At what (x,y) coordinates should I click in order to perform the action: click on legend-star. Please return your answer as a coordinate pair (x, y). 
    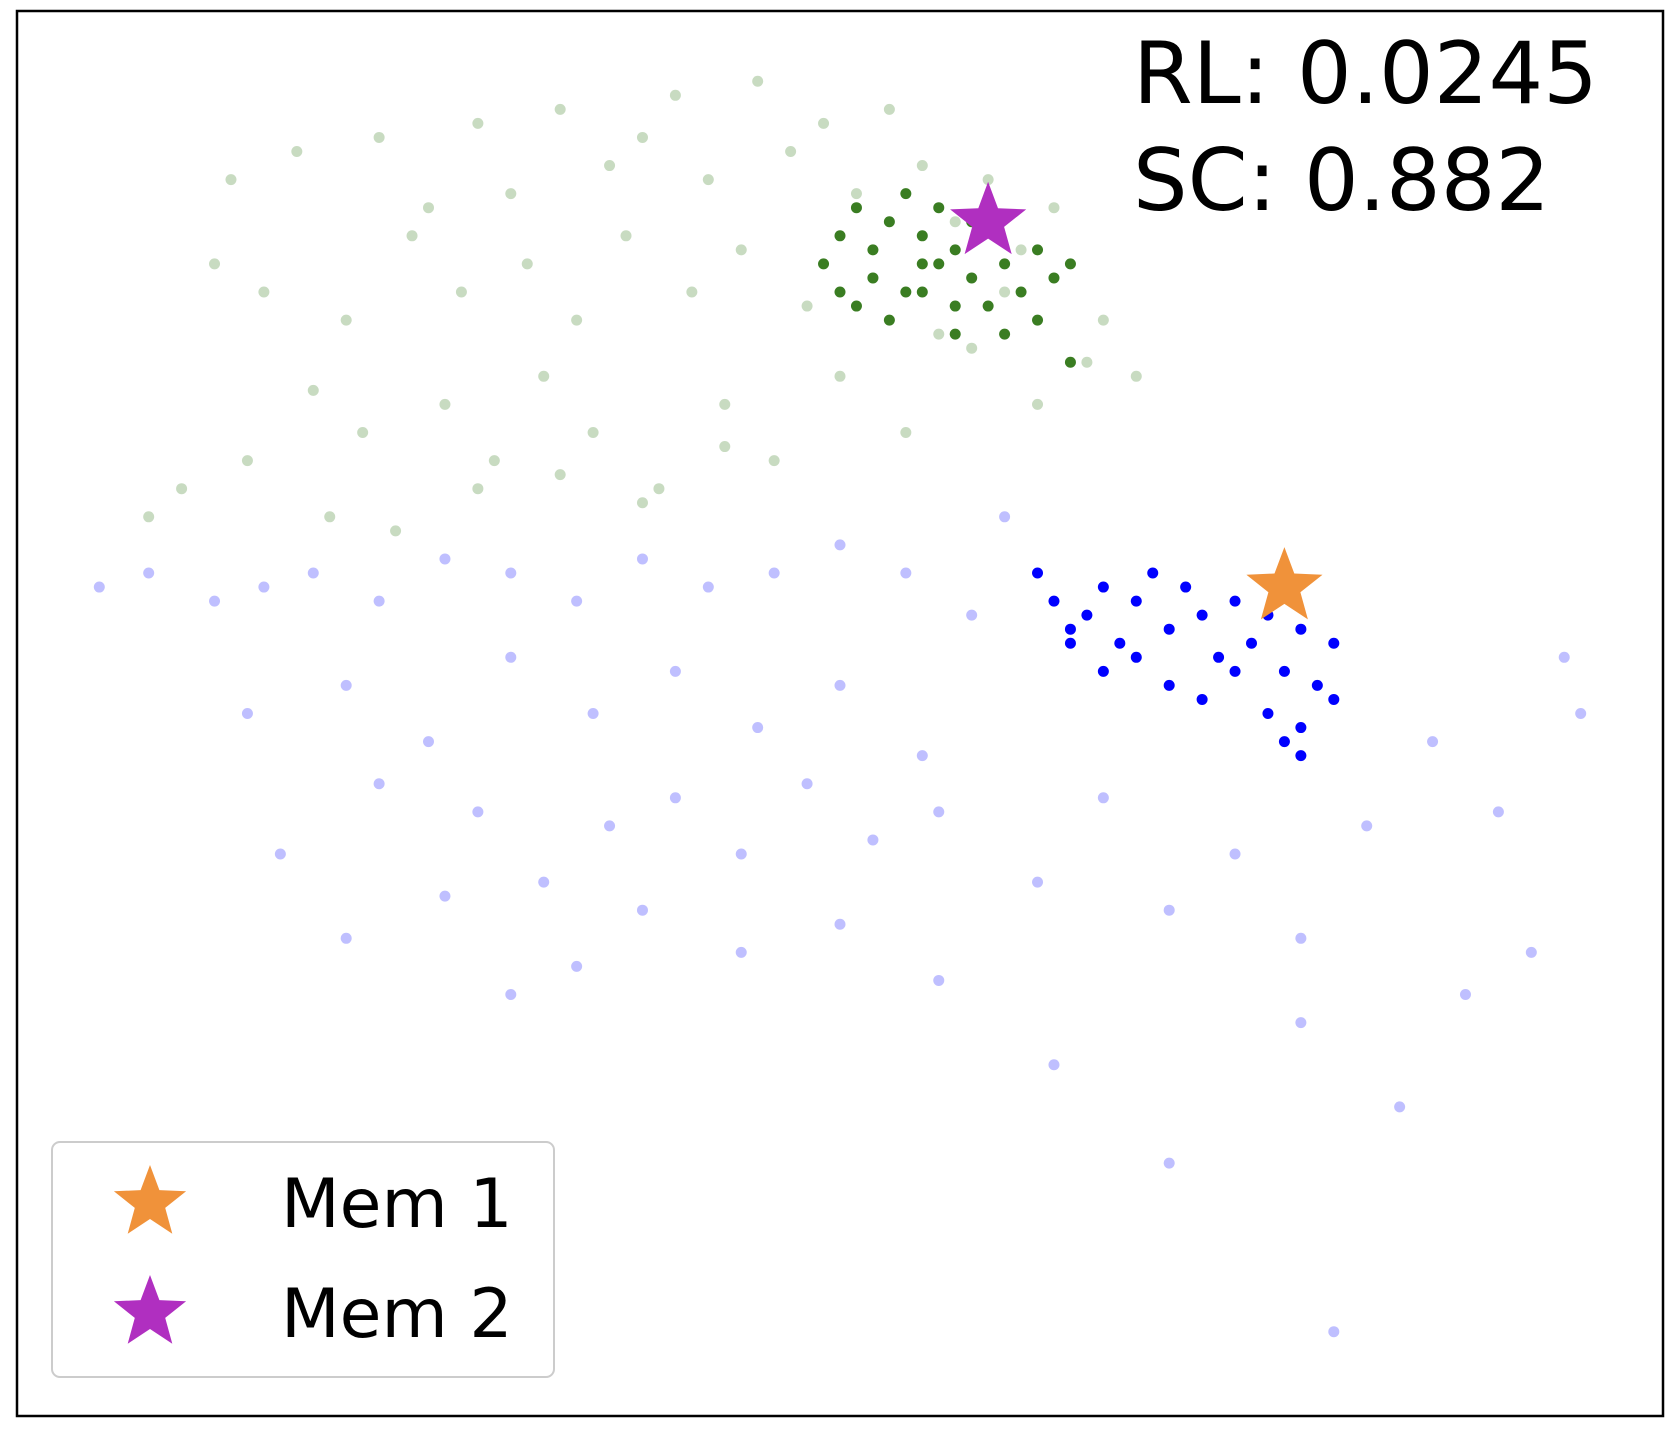
    Looking at the image, I should click on (150, 1309).